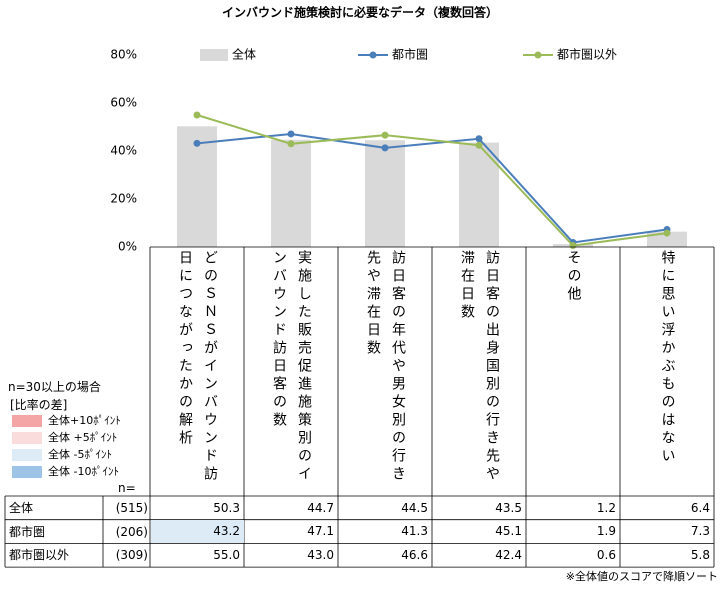  What do you see at coordinates (197, 532) in the screenshot?
I see `table-cell: 43.2` at bounding box center [197, 532].